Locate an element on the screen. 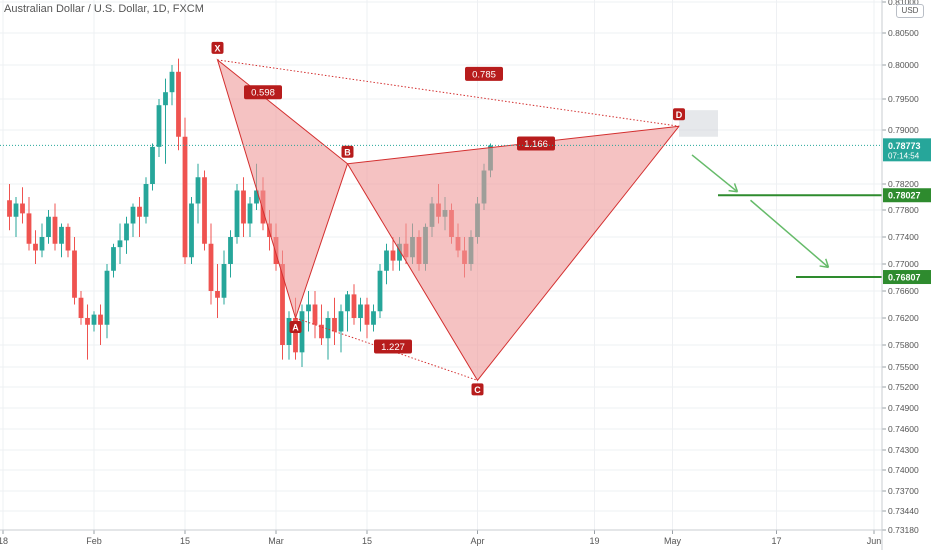  currency-button: USD is located at coordinates (910, 11).